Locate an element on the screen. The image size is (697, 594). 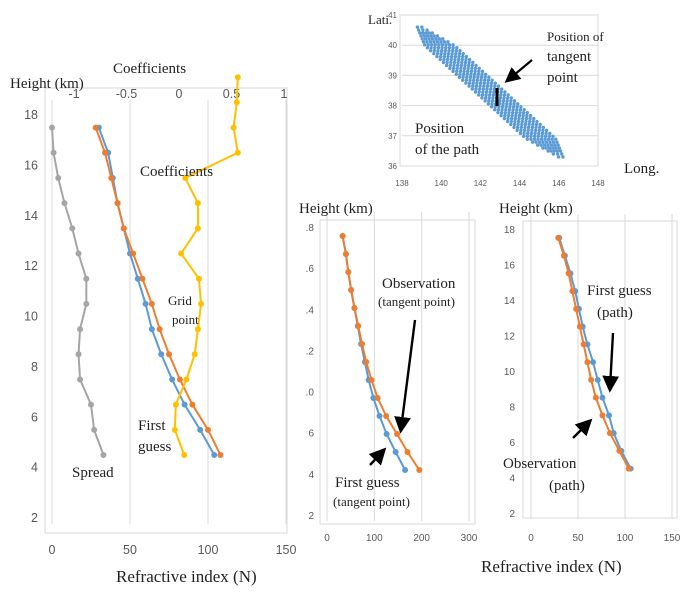
annotation-observation-tangent: (tangent point) is located at coordinates (416, 301).